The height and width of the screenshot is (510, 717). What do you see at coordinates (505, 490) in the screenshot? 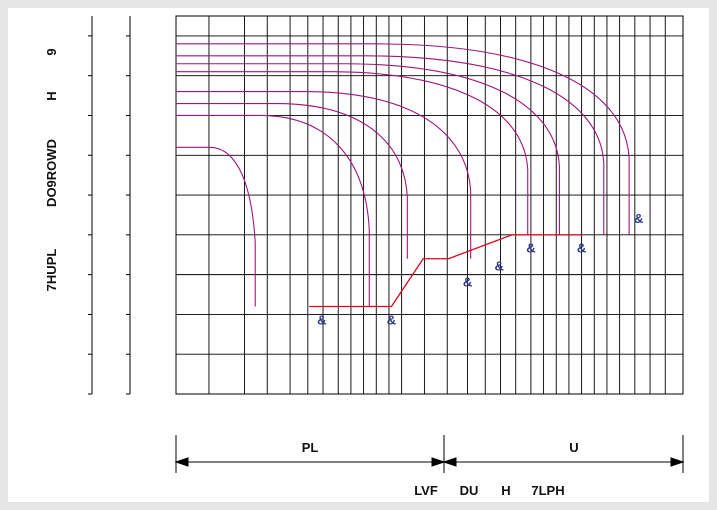
I see `xlabel-token-3: H` at bounding box center [505, 490].